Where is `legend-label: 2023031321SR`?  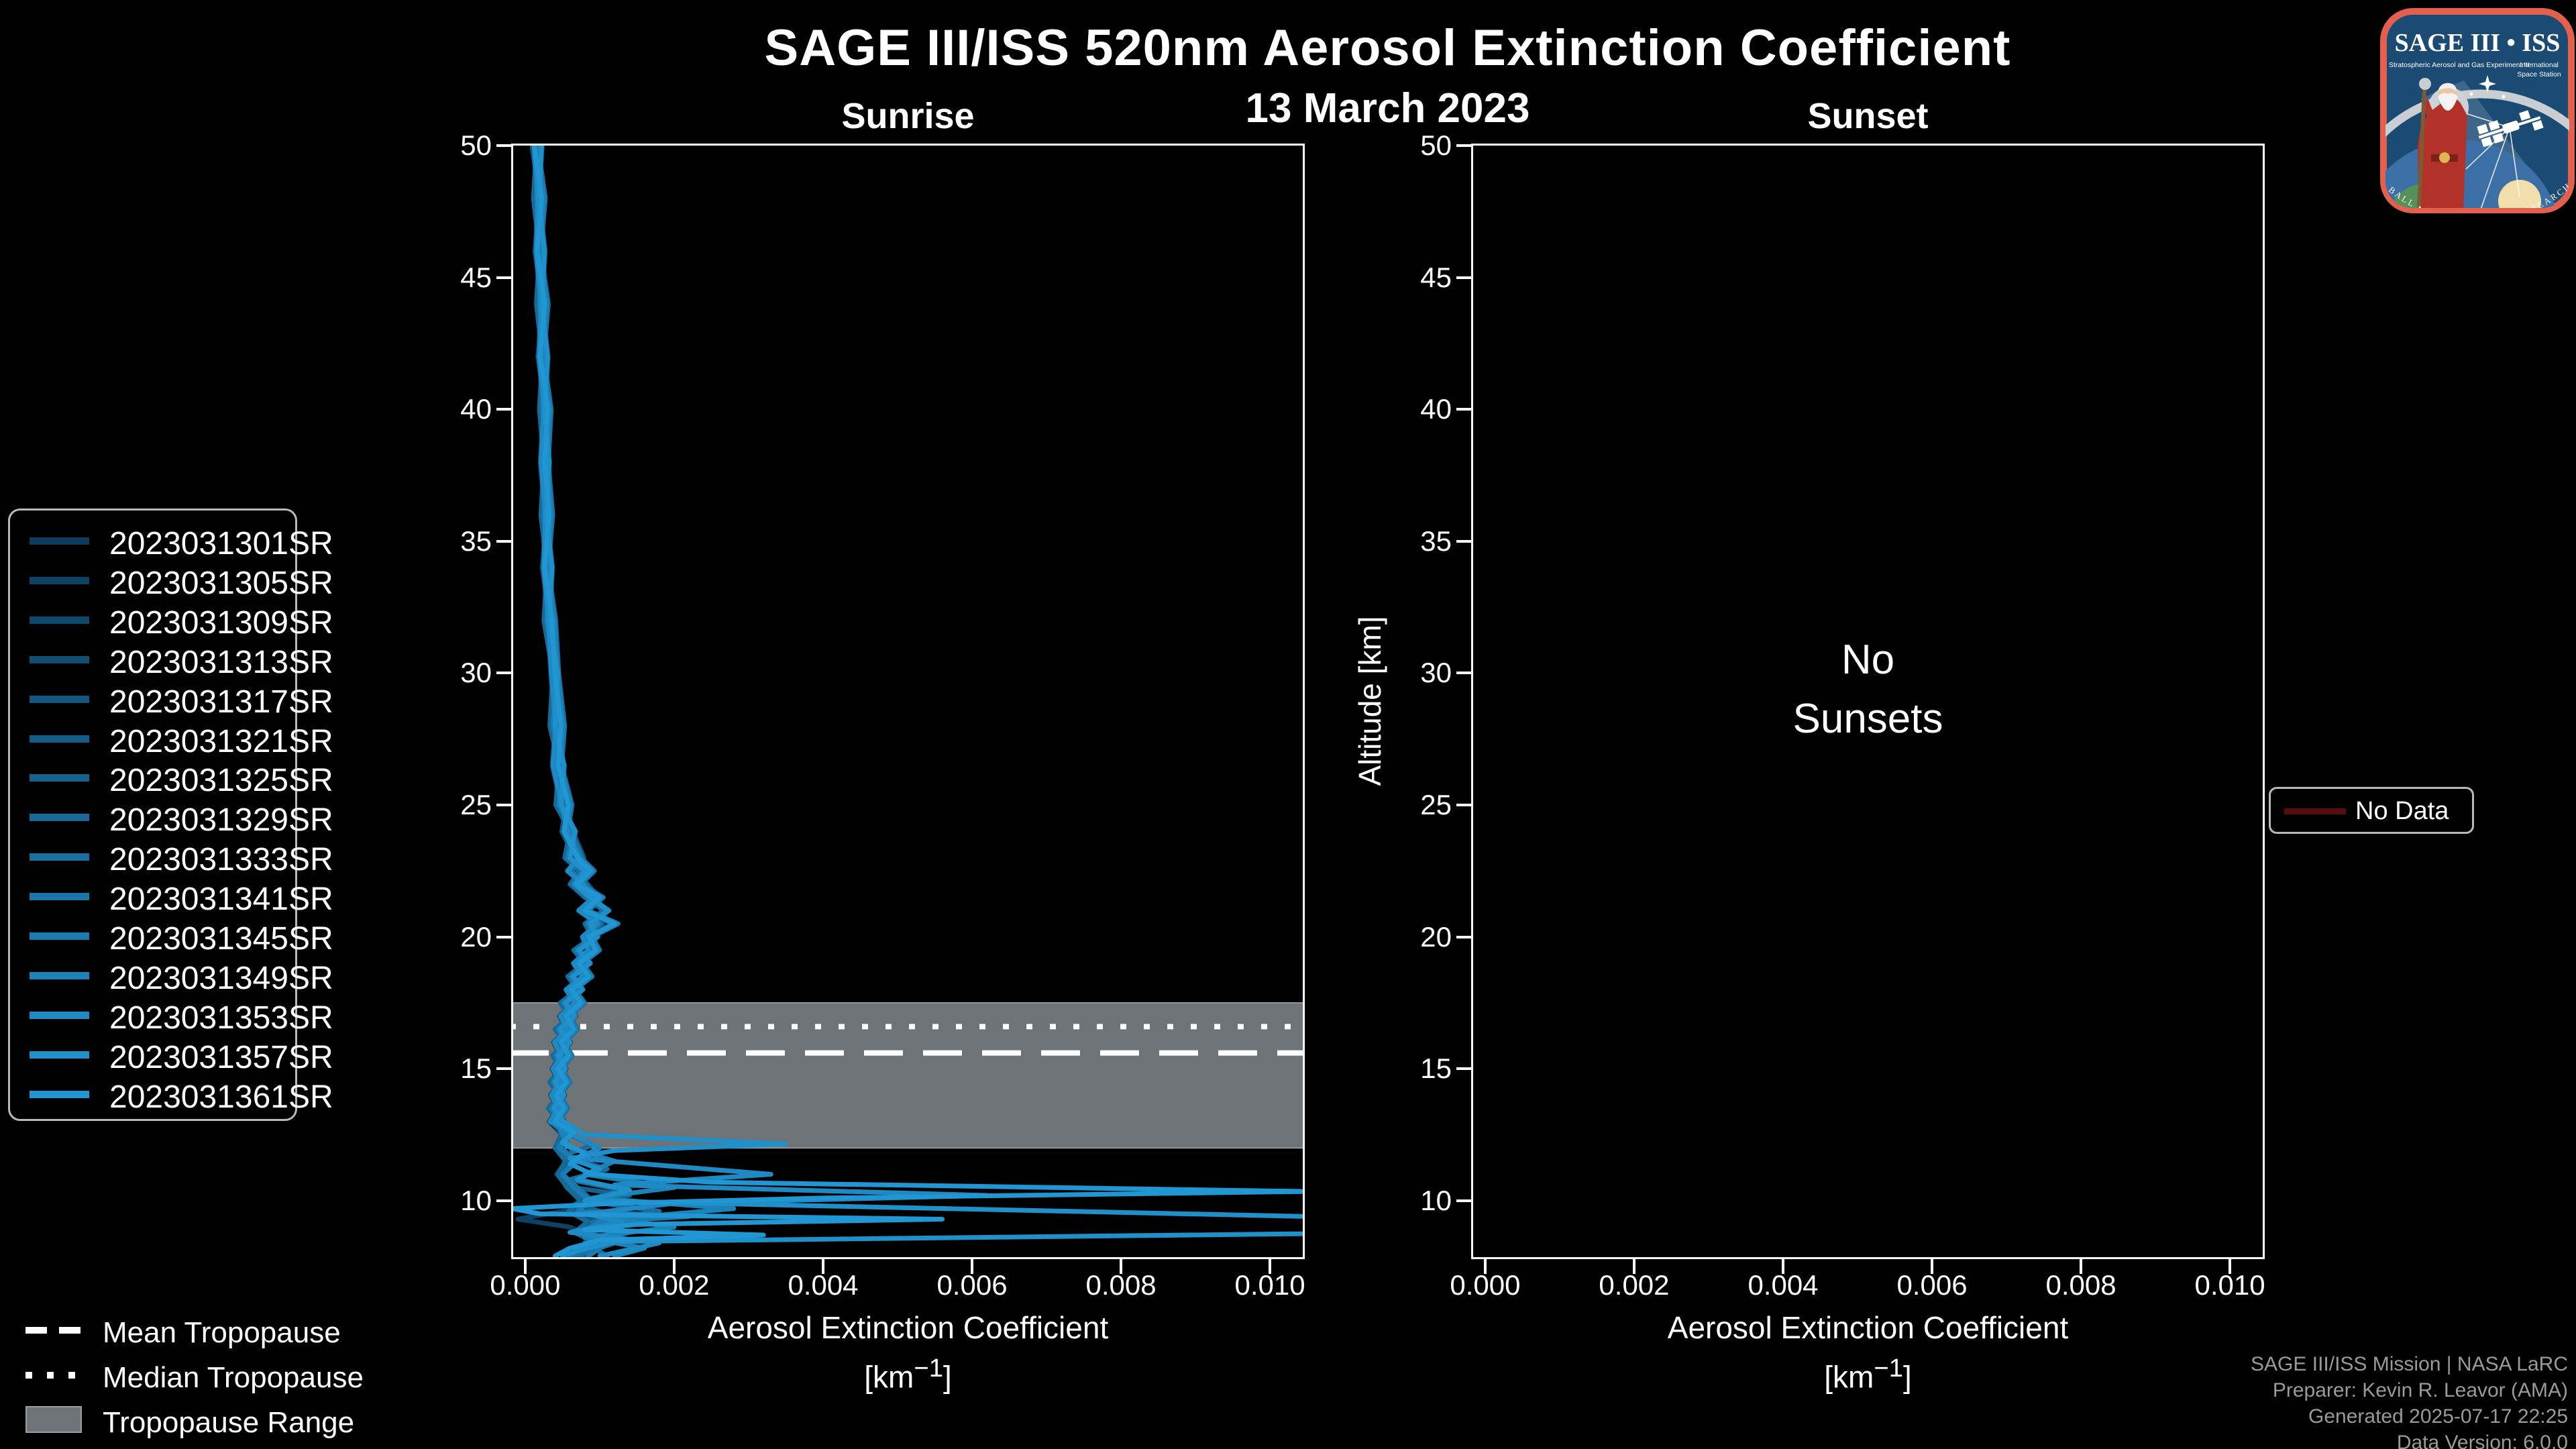 legend-label: 2023031321SR is located at coordinates (221, 741).